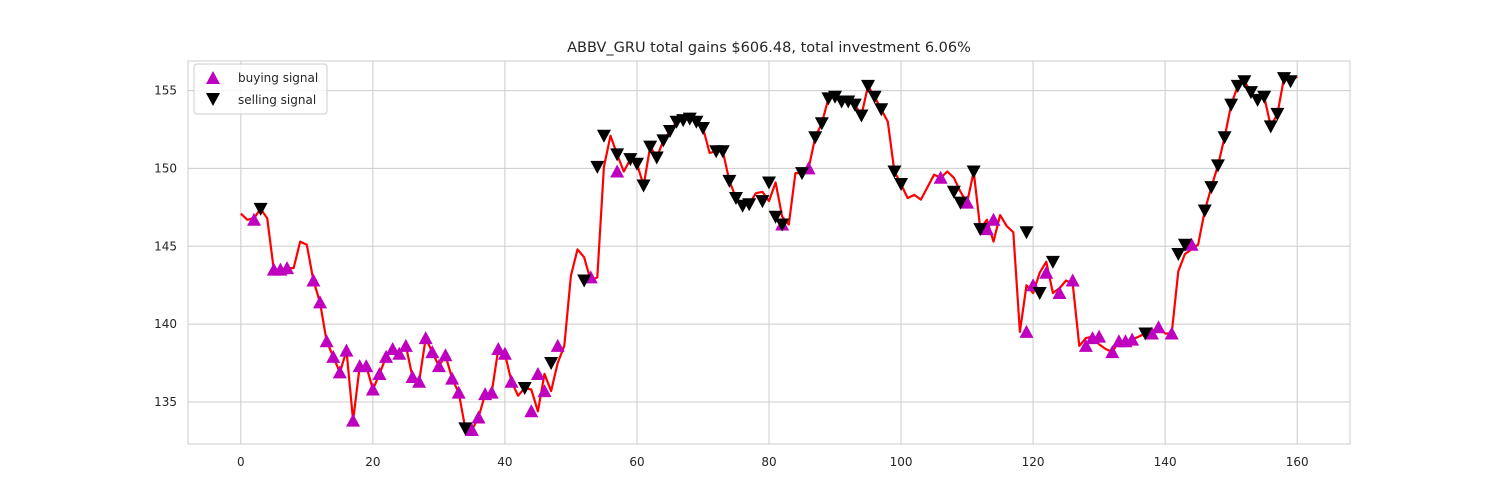 The image size is (1500, 500). Describe the element at coordinates (278, 78) in the screenshot. I see `legend-buy-label: buying signal` at that location.